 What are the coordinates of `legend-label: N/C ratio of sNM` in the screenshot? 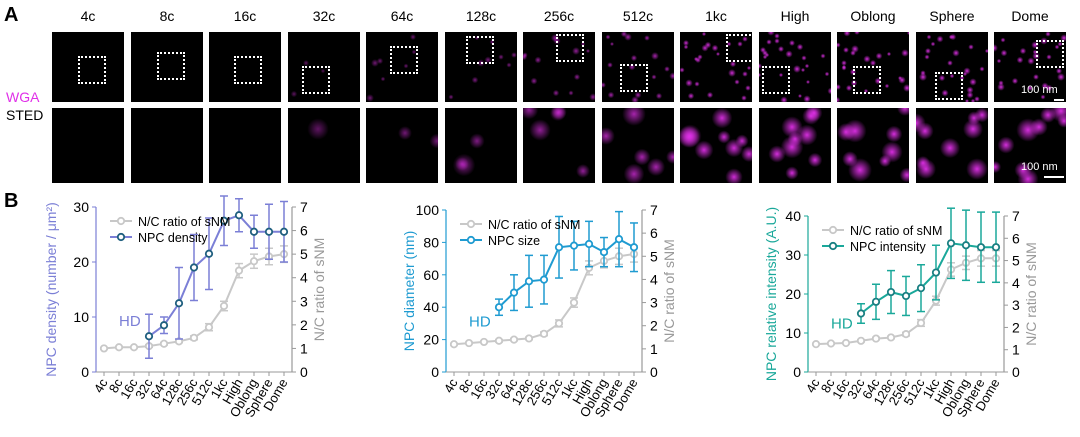 It's located at (184, 222).